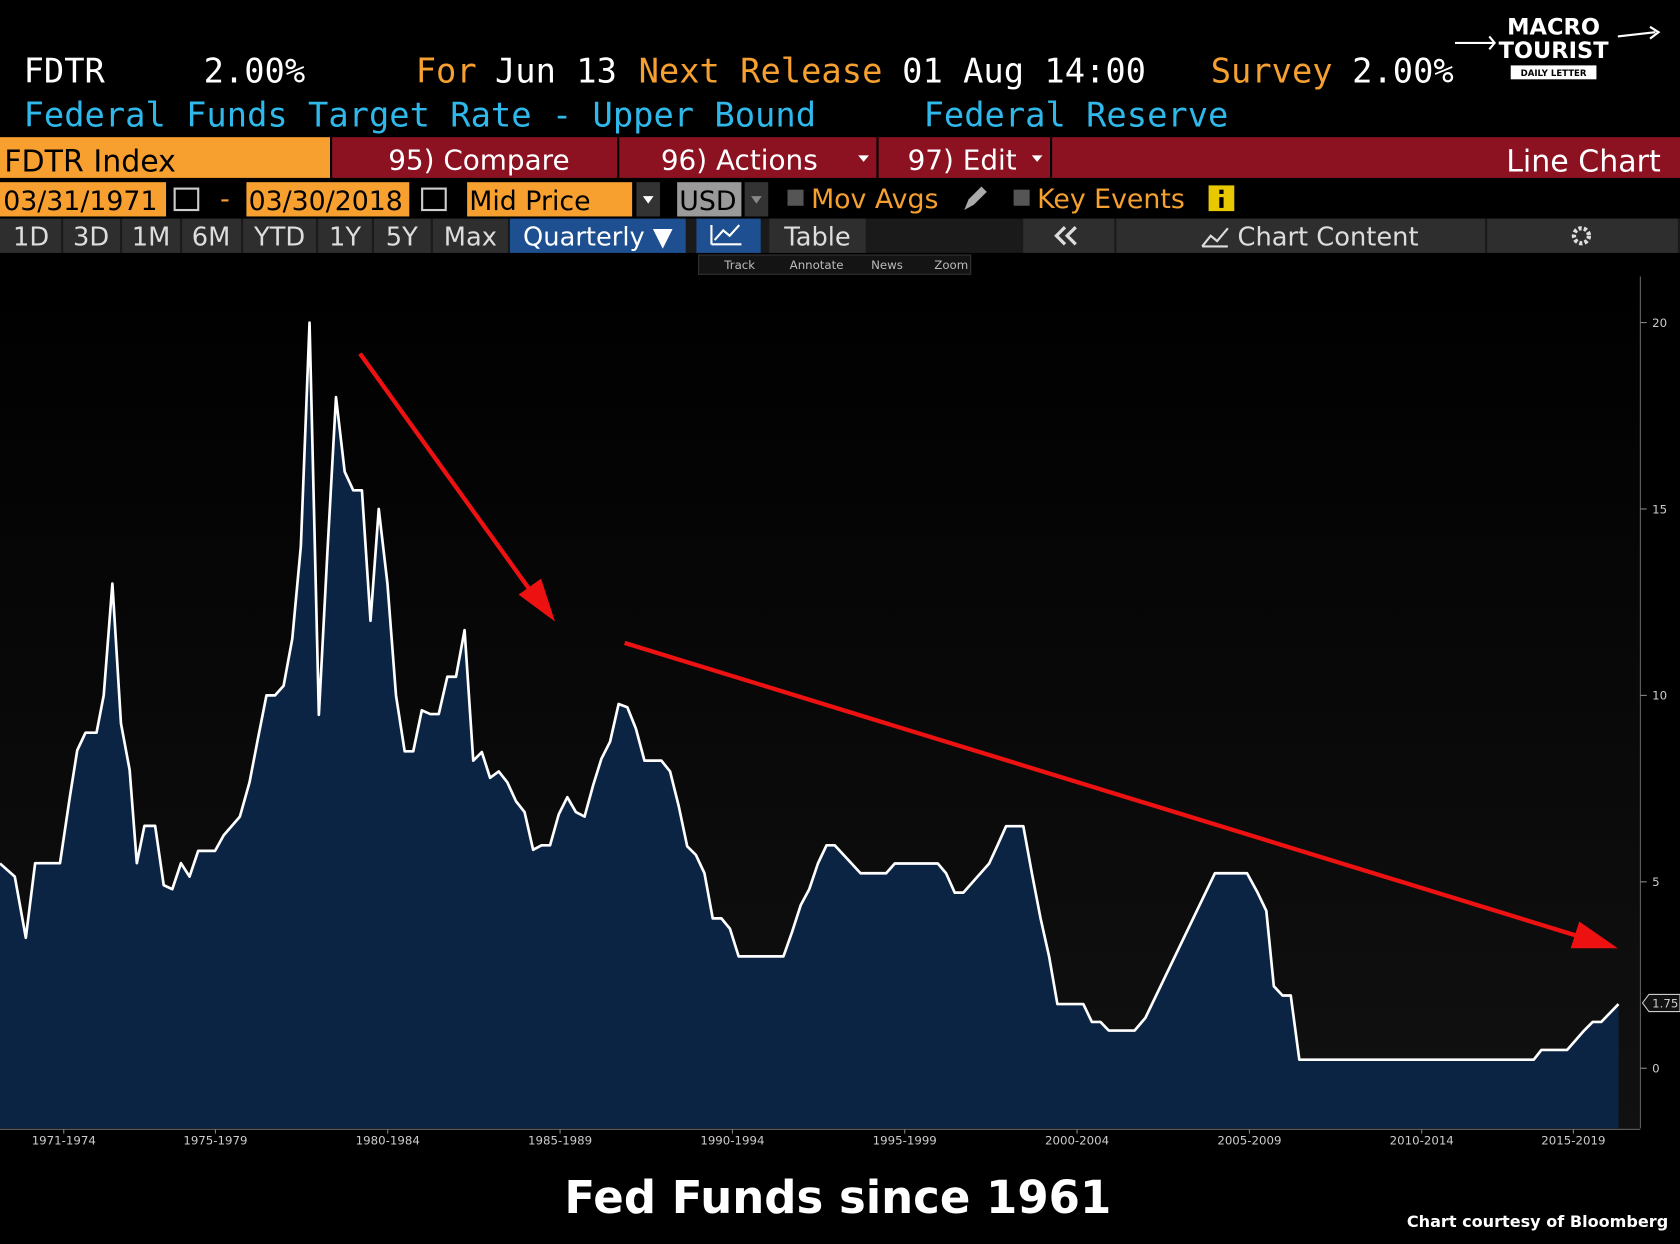  I want to click on date-dash: -, so click(225, 199).